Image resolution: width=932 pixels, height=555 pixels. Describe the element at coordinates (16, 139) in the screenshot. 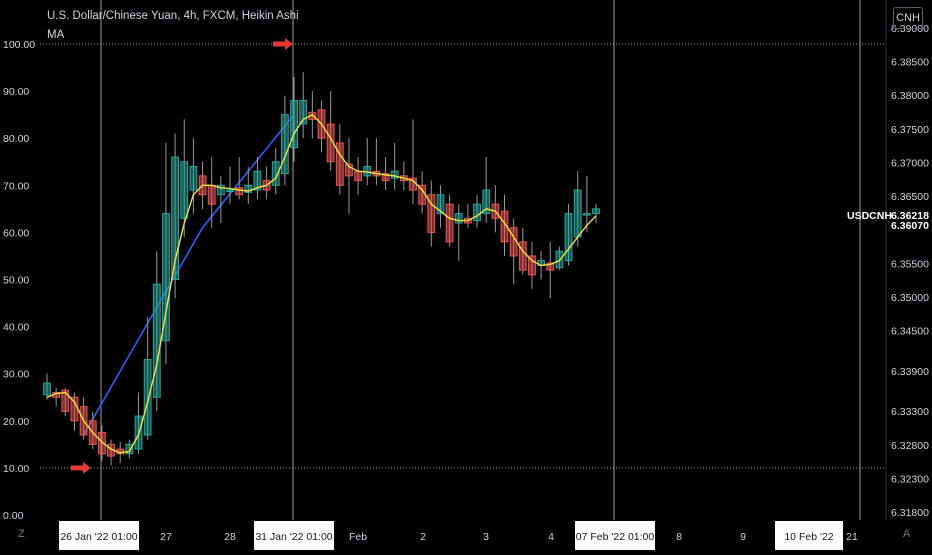

I see `left-axis-tick-label: 80.00` at that location.